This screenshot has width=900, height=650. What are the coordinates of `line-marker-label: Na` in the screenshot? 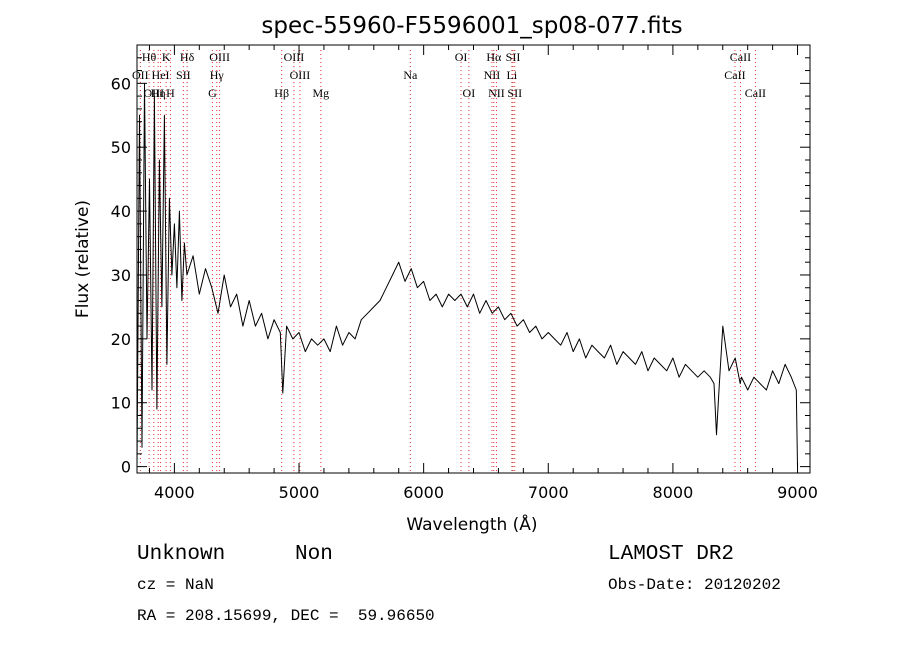 It's located at (410, 75).